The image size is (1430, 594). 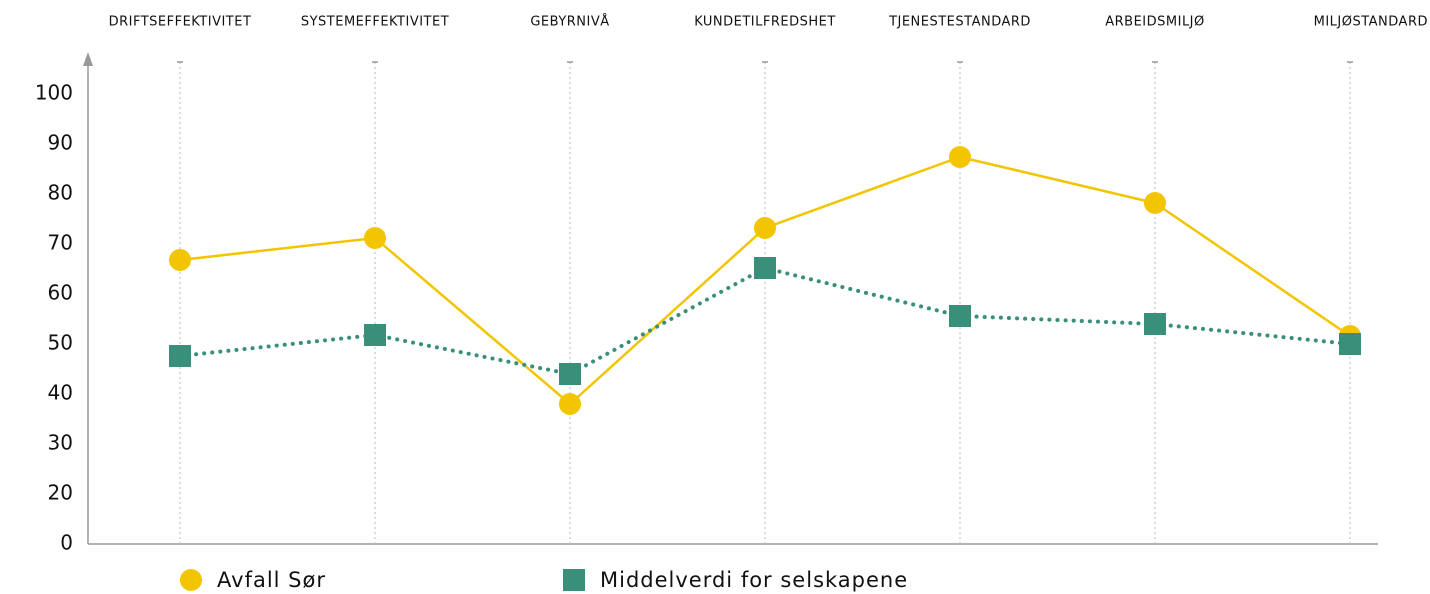 I want to click on x-tick-label: DRIFTSEFFEKTIVITET, so click(x=180, y=22).